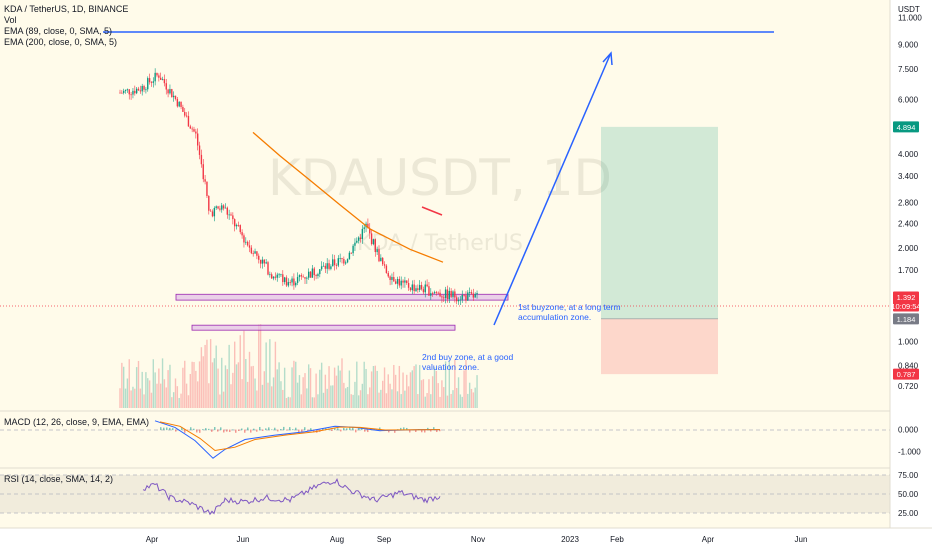 This screenshot has width=932, height=550. I want to click on price-badge-text: 0.787, so click(906, 374).